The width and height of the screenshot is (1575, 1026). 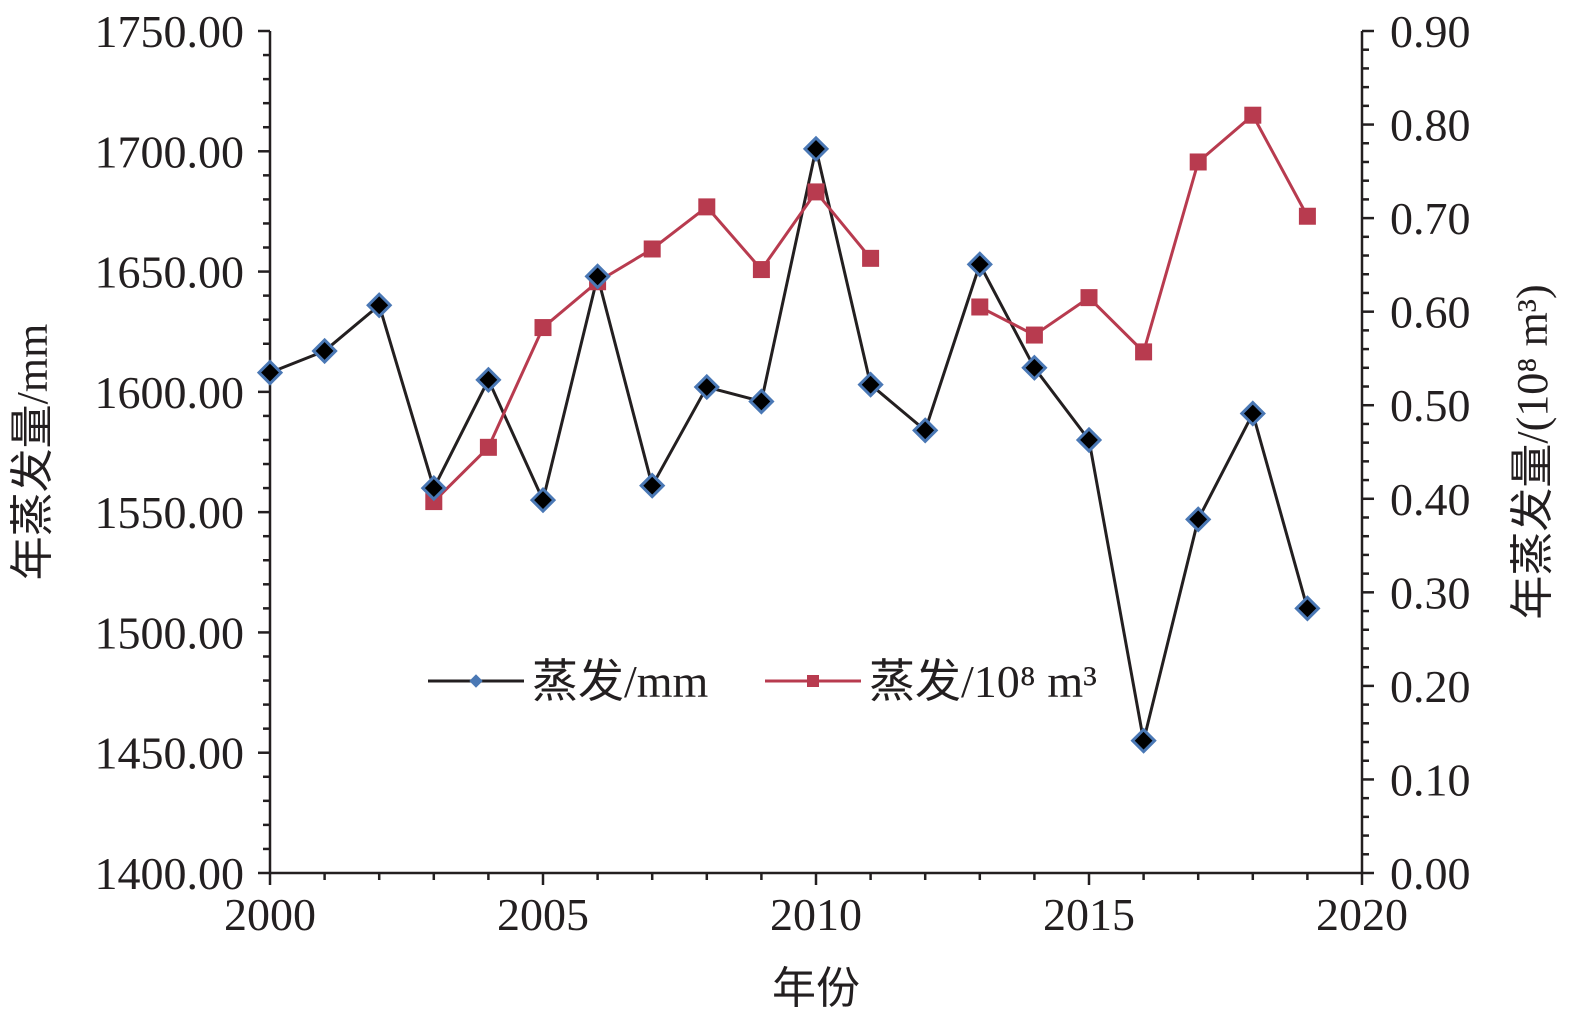 What do you see at coordinates (170, 31) in the screenshot?
I see `y-left-tick-label: 1750.00` at bounding box center [170, 31].